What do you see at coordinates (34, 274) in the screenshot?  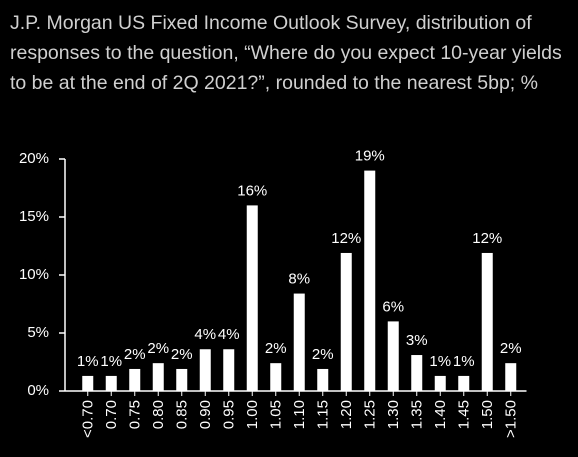 I see `y-tick-label: 10%` at bounding box center [34, 274].